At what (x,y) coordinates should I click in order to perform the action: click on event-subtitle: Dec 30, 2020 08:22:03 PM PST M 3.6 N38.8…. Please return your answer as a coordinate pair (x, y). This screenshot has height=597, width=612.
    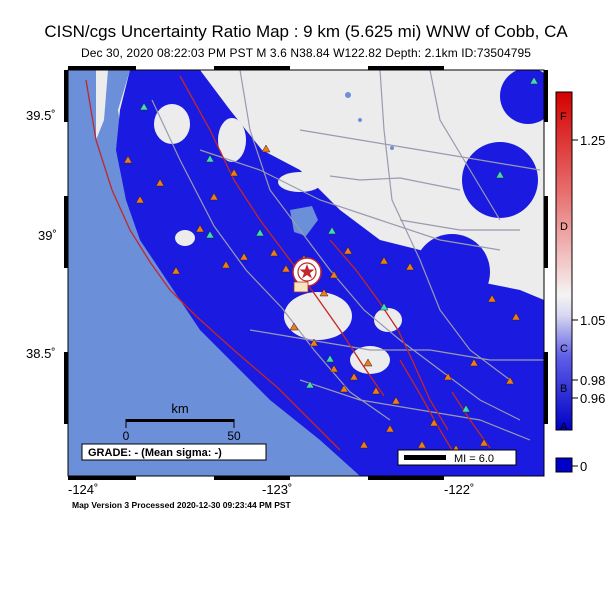
    Looking at the image, I should click on (306, 53).